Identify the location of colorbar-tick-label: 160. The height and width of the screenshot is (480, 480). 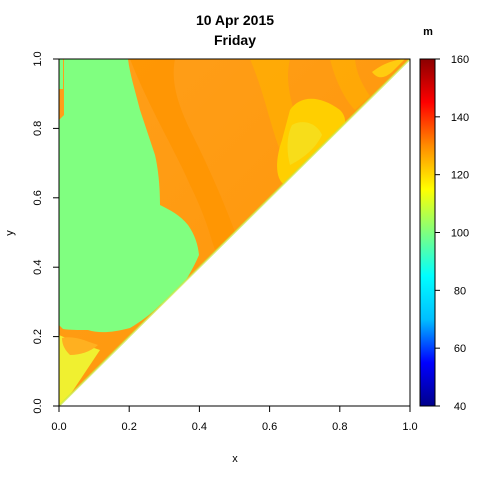
(460, 60).